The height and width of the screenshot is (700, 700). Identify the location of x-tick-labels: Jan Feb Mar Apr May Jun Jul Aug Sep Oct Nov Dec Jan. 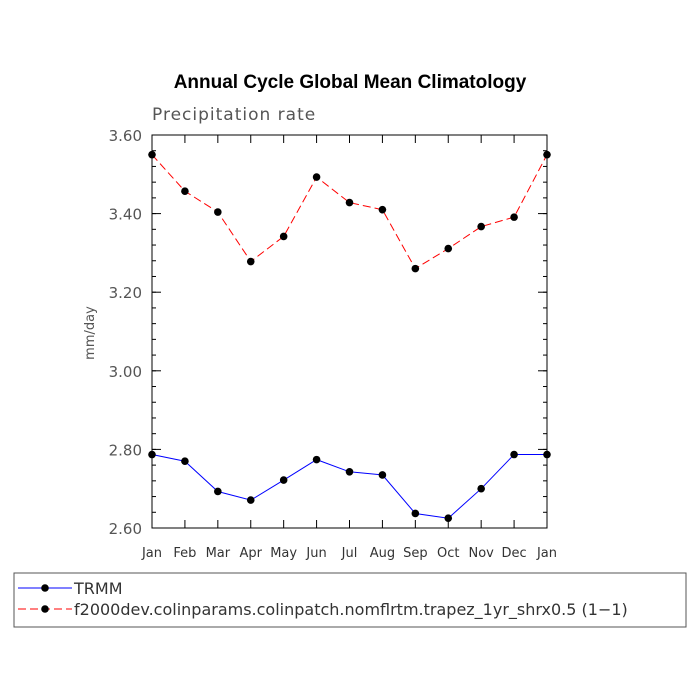
(349, 553).